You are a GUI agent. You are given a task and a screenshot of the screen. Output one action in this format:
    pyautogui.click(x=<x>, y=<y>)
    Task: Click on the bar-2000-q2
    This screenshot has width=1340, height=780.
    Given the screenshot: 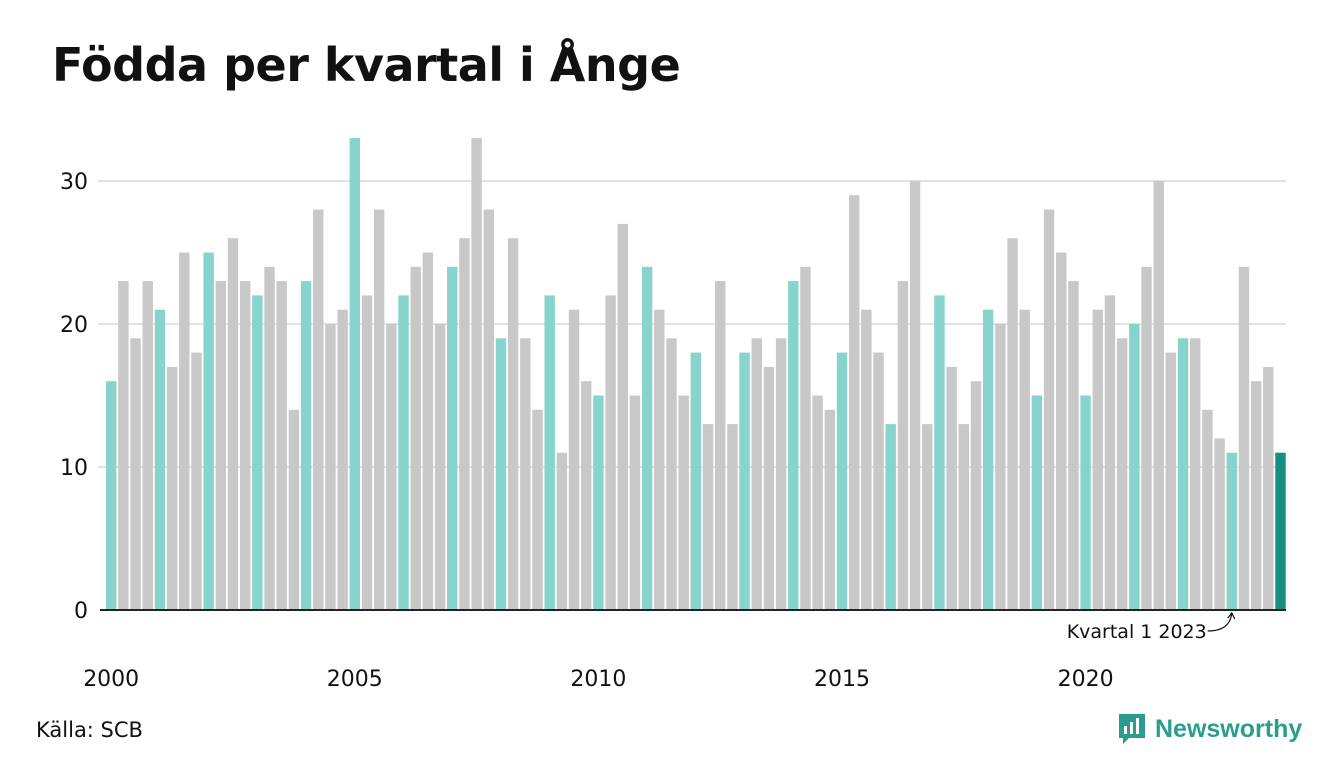 What is the action you would take?
    pyautogui.click(x=123, y=445)
    